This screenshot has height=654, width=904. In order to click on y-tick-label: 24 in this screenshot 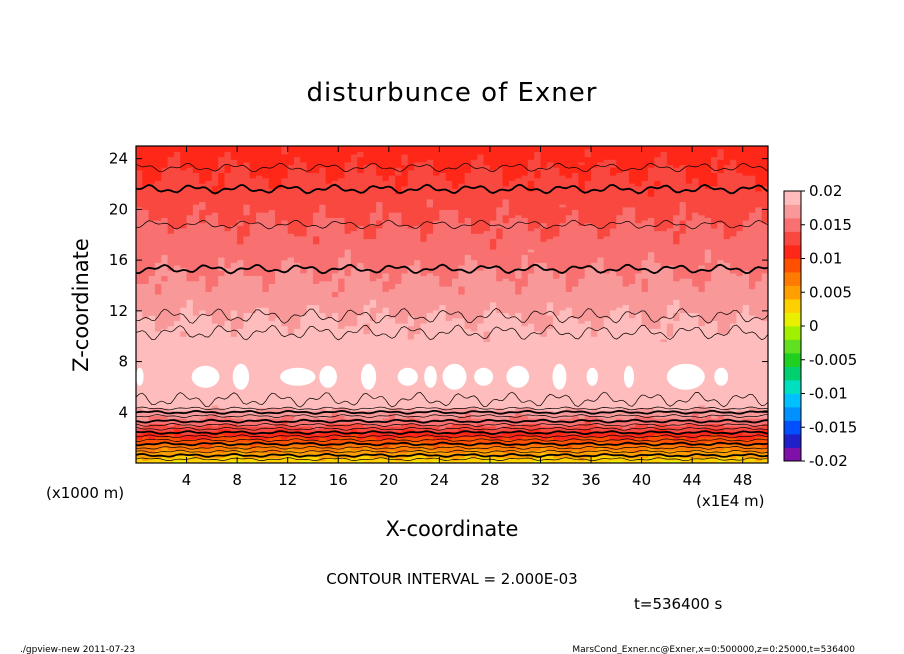, I will do `click(118, 159)`.